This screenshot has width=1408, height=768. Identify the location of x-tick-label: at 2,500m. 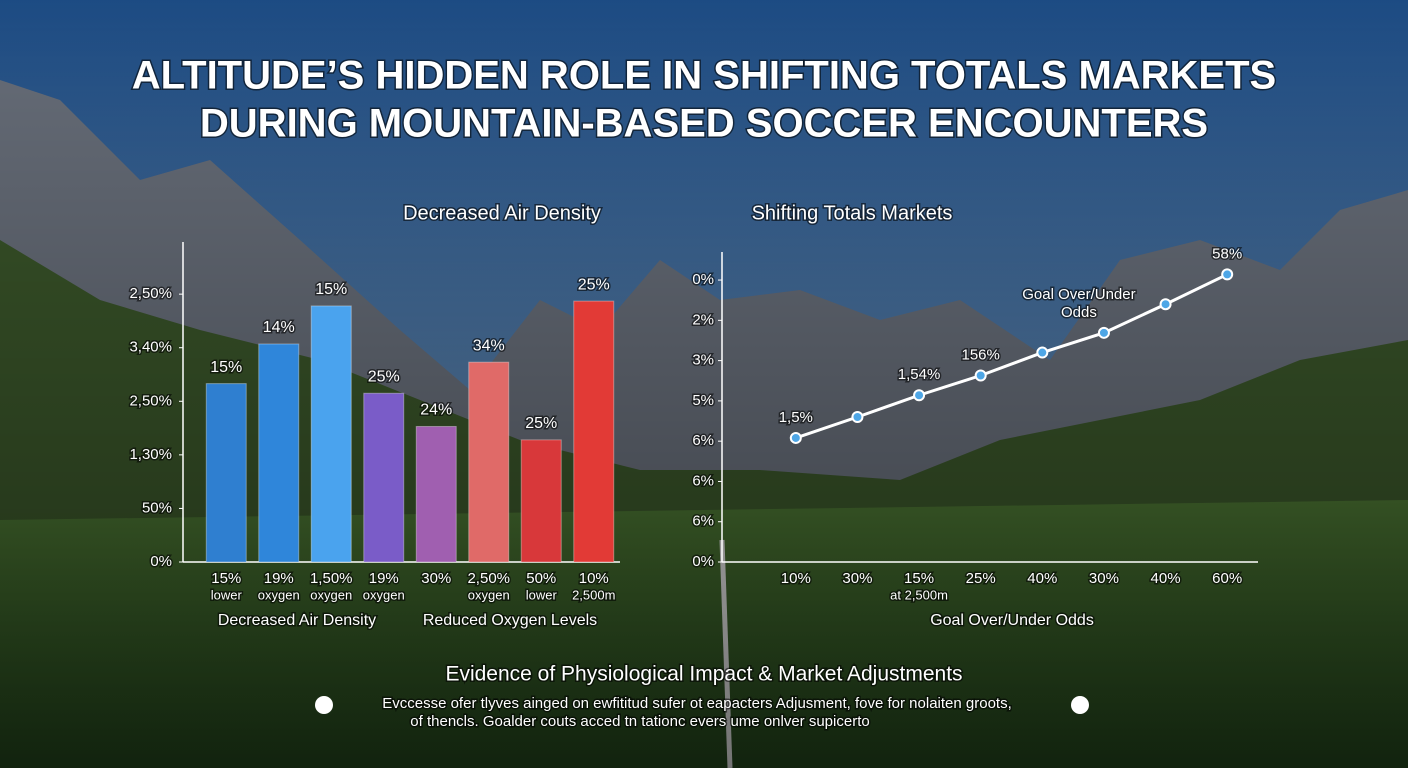
(919, 594).